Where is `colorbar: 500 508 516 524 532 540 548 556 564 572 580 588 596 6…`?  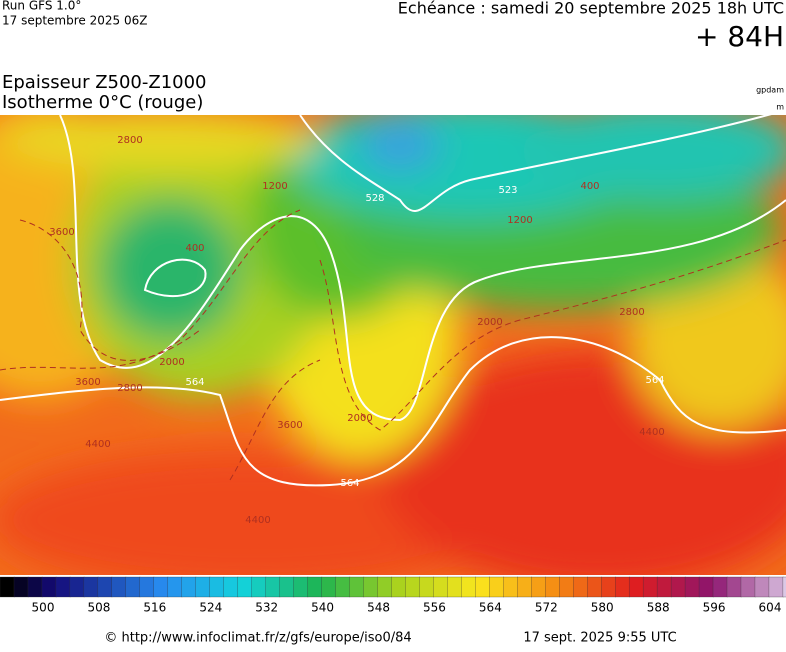
colorbar: 500 508 516 524 532 540 548 556 564 572 580 588 596 6… is located at coordinates (393, 595).